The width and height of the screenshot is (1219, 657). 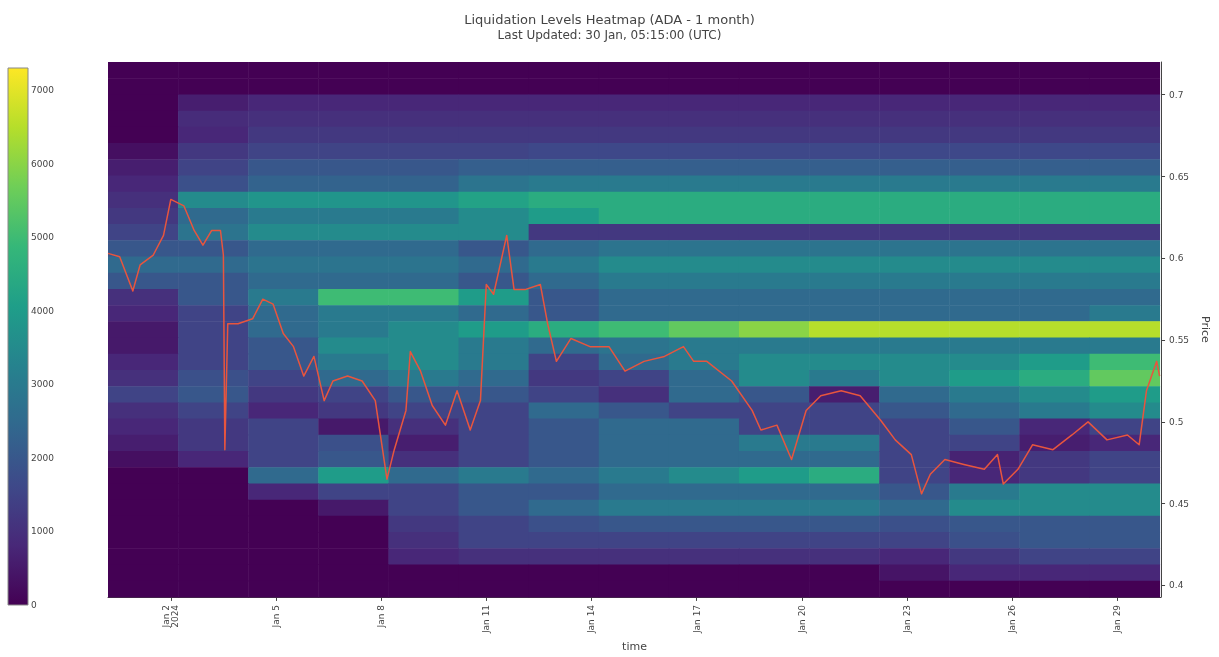 I want to click on y-tick-label: 0.65, so click(x=1179, y=176).